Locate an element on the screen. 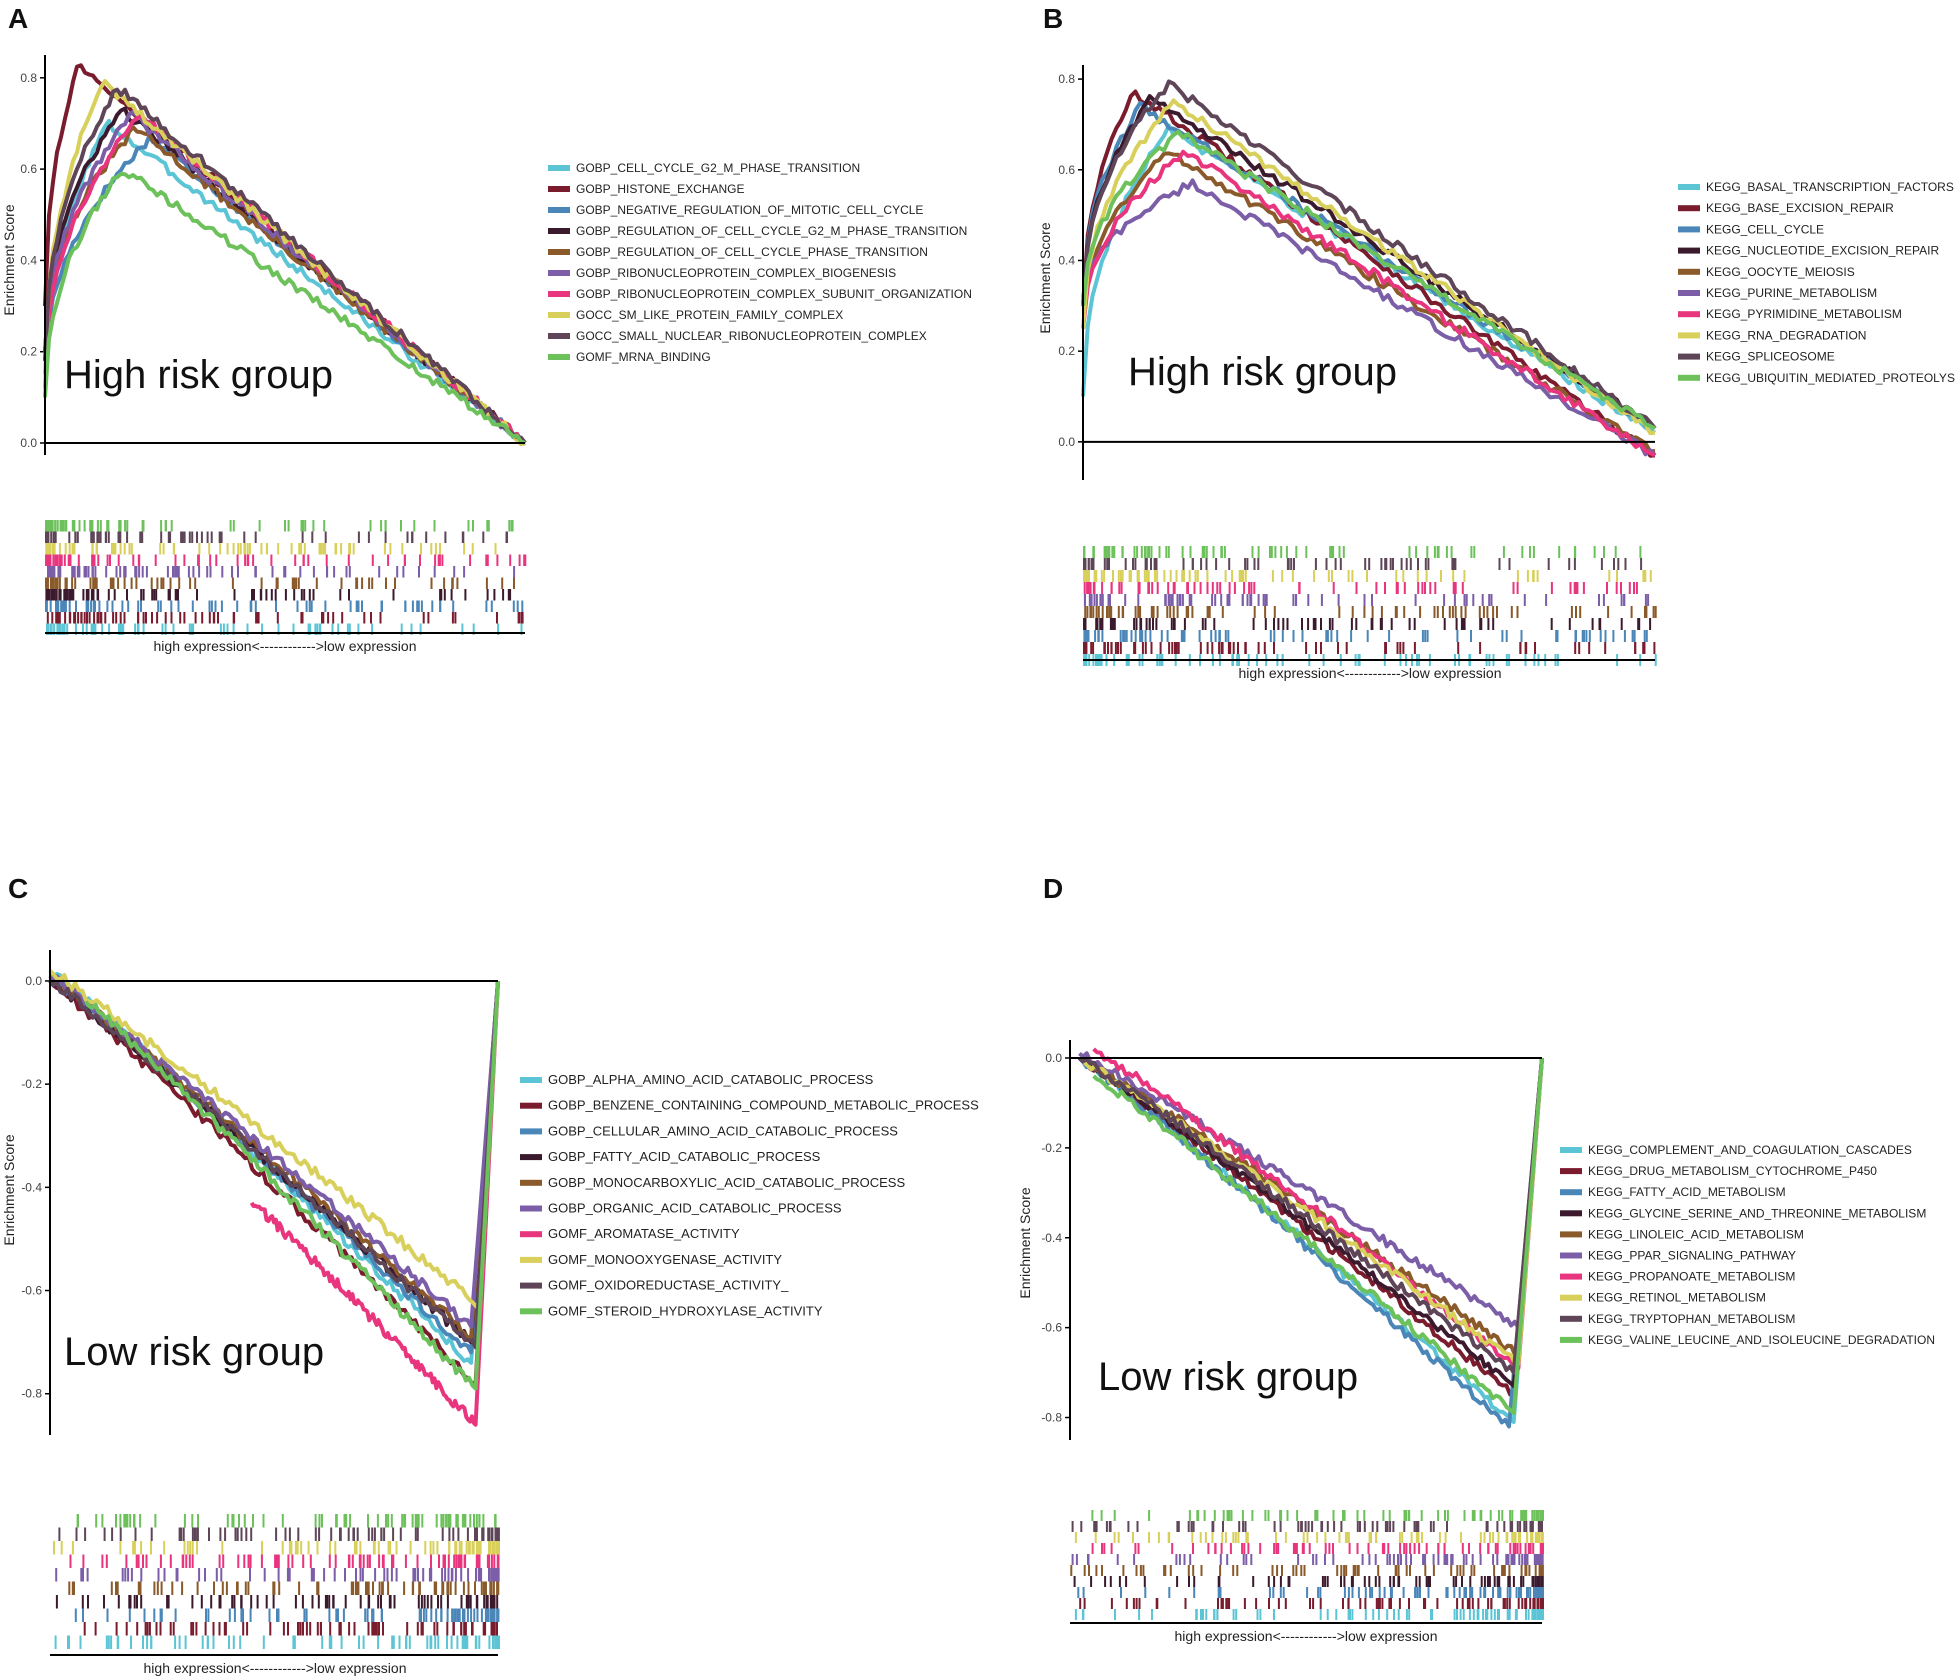 The image size is (1955, 1679). series-line is located at coordinates (1368, 303).